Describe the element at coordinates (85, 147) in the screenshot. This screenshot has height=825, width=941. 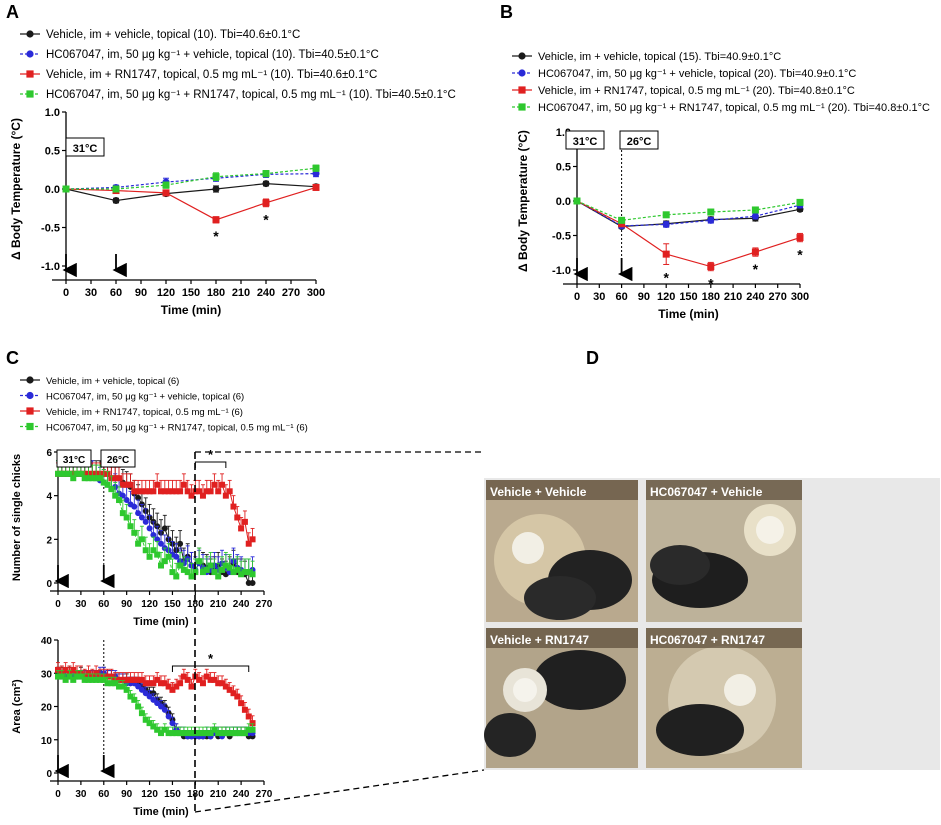
I see `temp-box-a: 31°C` at that location.